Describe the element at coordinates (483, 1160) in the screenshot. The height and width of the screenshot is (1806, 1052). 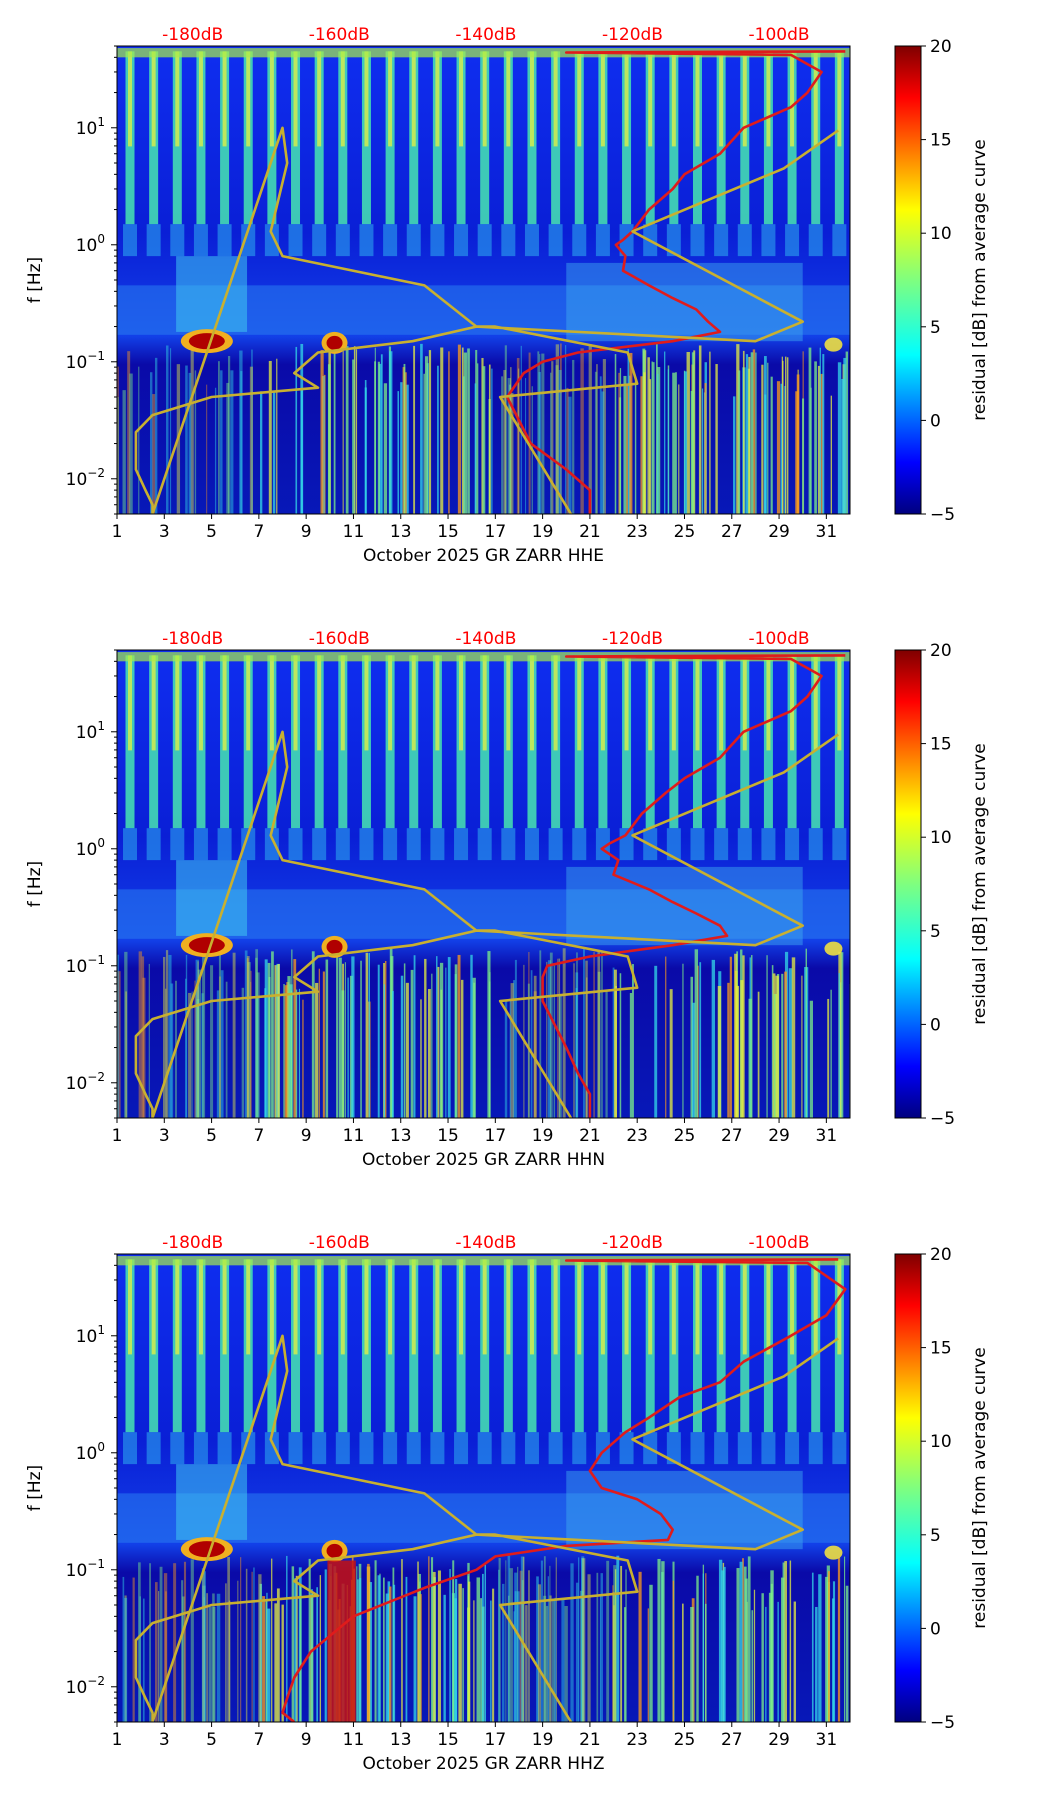
I see `x-axis-label: October 2025 GR ZARR HHN` at that location.